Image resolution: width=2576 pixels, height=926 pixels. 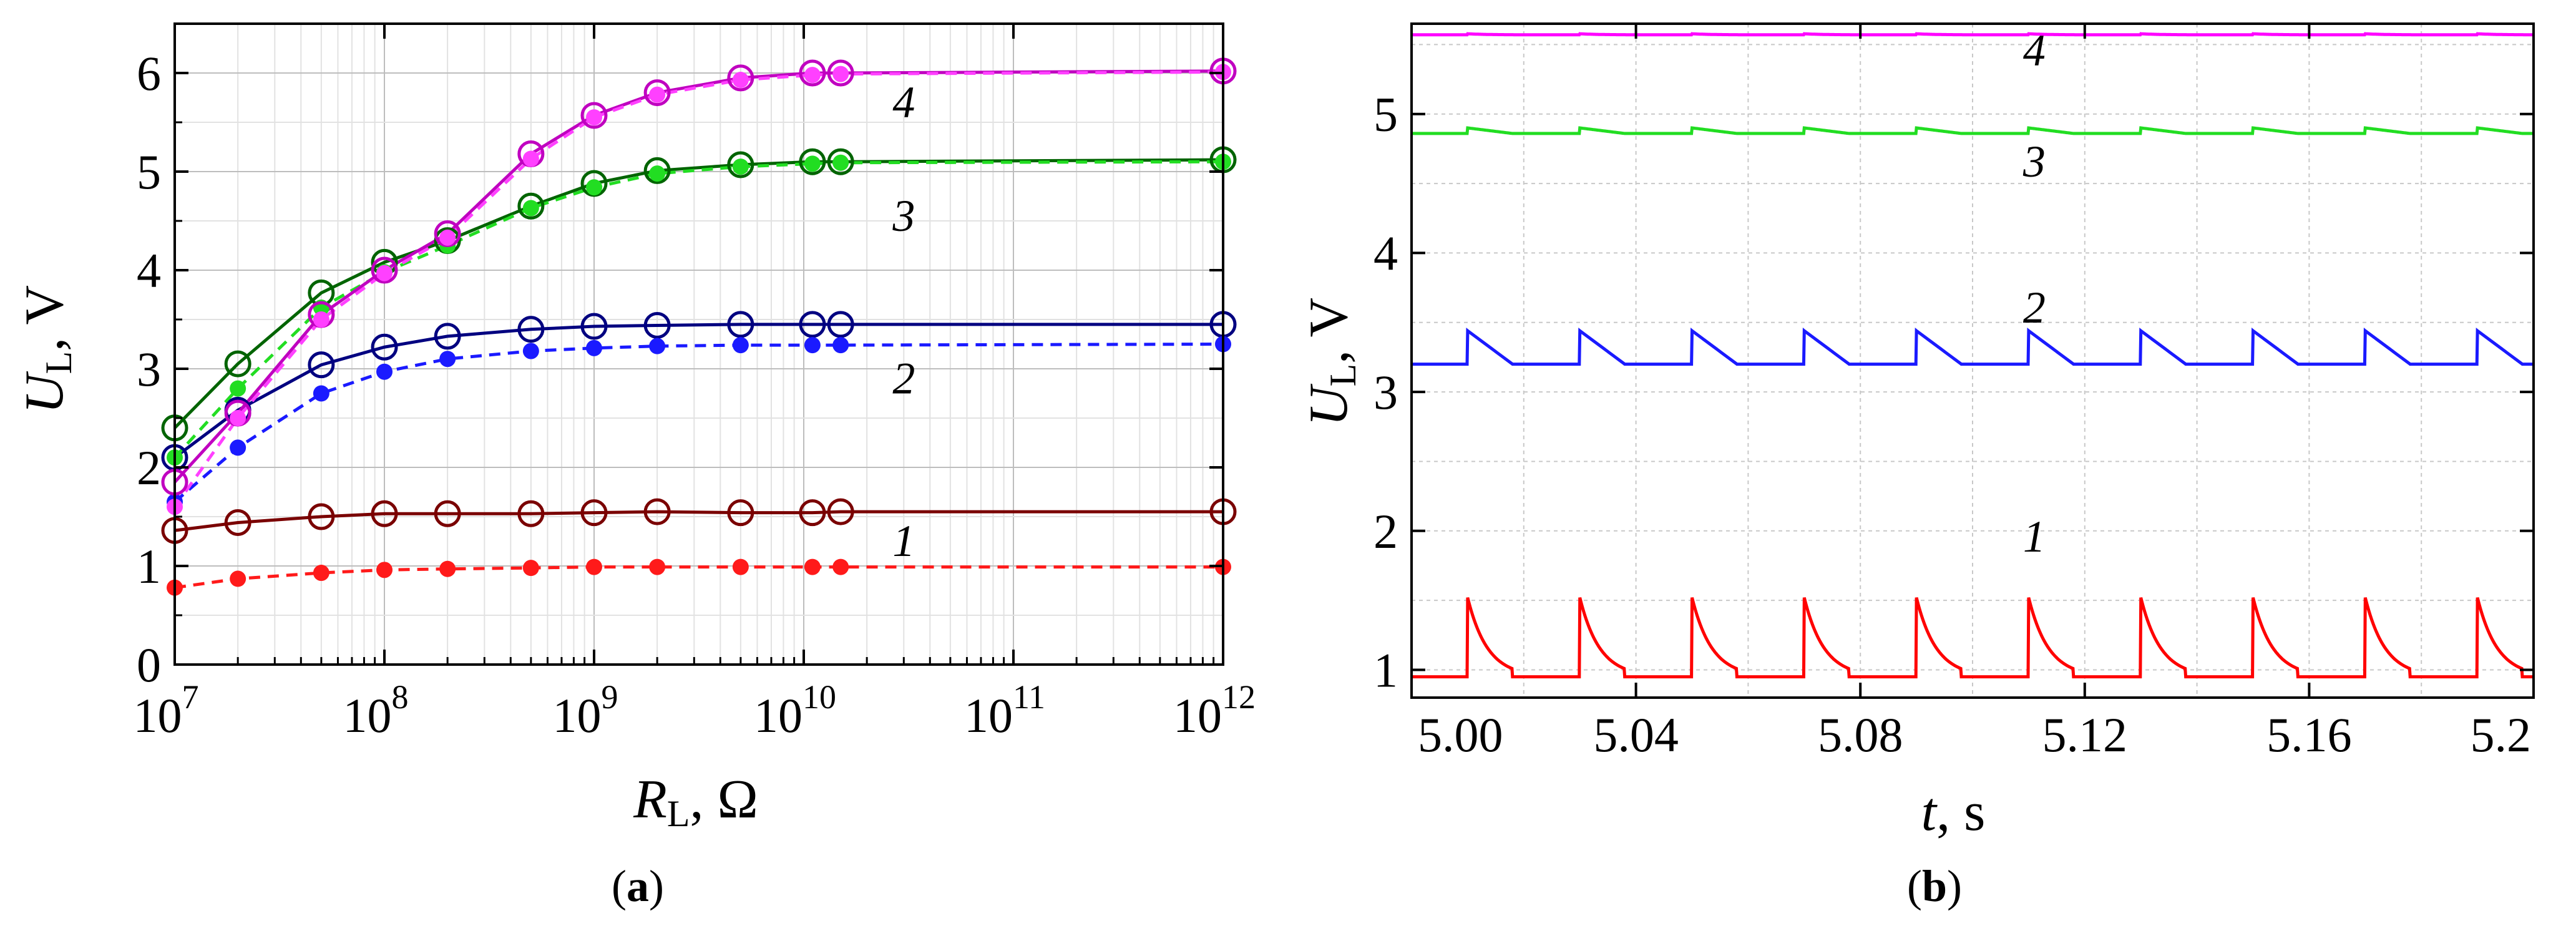 I want to click on x-axis-label-unit: , Ω, so click(x=724, y=800).